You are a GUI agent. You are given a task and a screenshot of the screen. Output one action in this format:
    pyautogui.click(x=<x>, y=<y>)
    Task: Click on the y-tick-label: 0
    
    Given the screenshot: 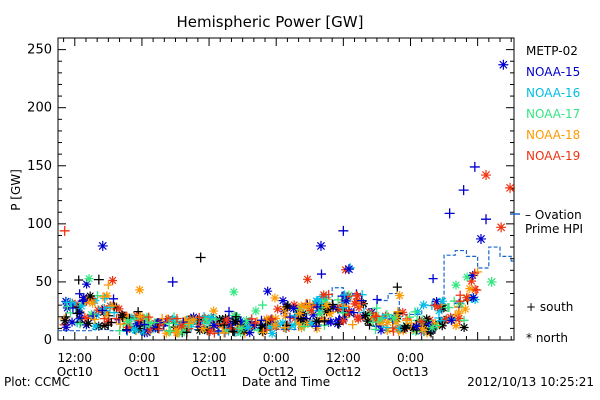 What is the action you would take?
    pyautogui.click(x=48, y=340)
    